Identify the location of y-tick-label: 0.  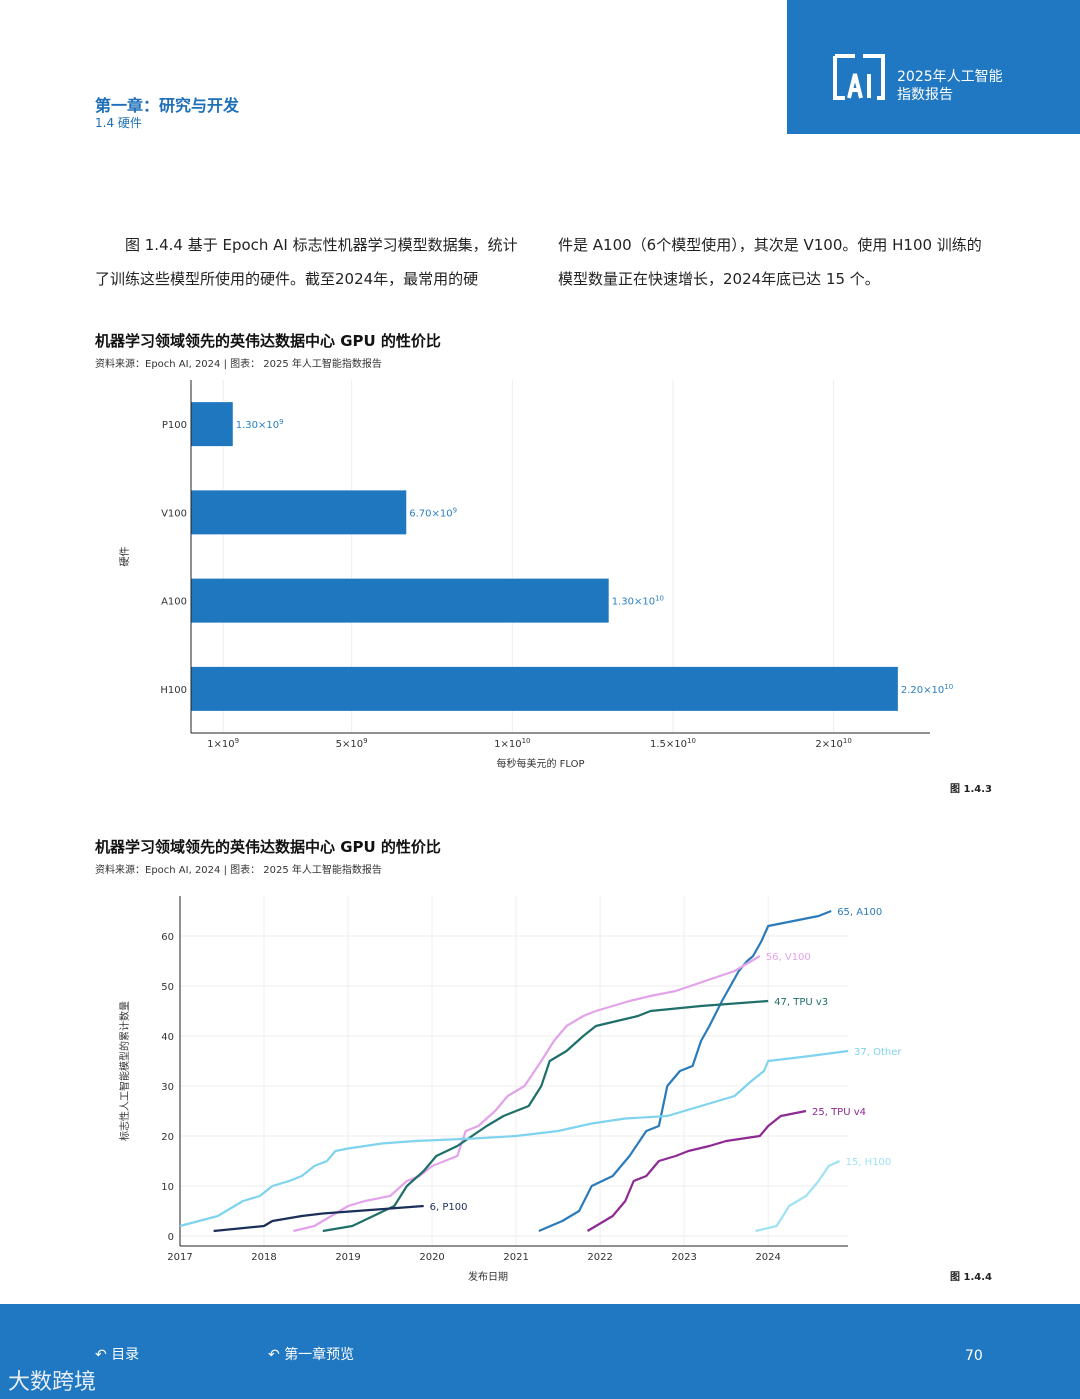
(171, 1237).